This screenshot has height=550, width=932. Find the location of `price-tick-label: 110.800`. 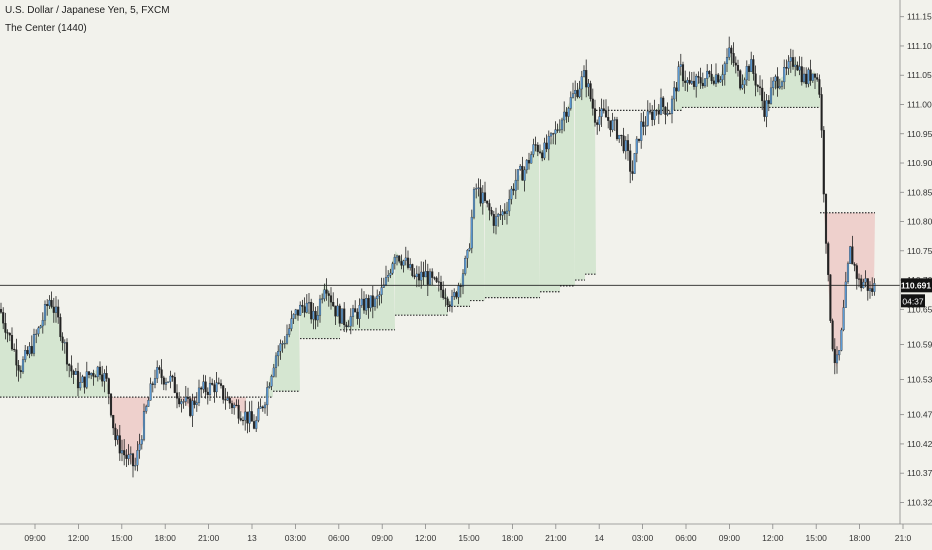

price-tick-label: 110.800 is located at coordinates (919, 222).